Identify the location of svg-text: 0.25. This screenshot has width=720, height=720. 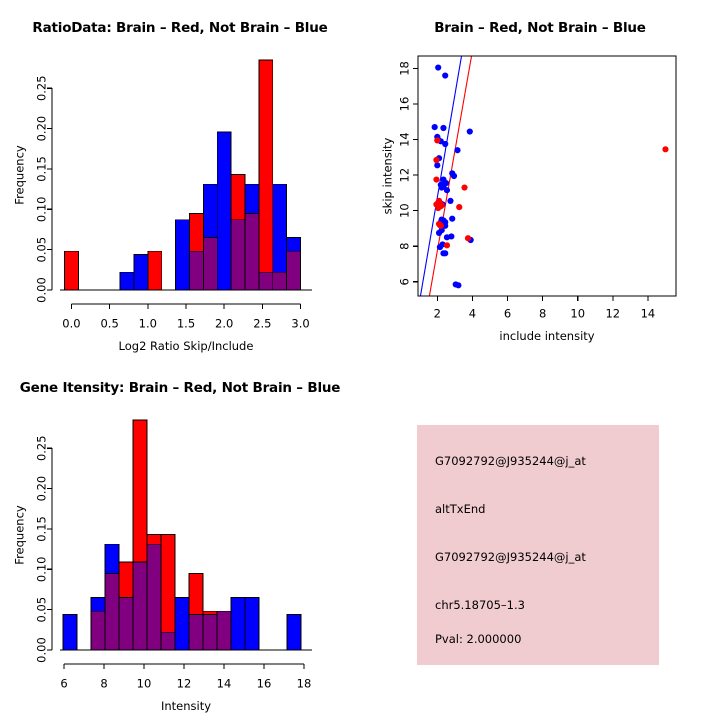
(42, 448).